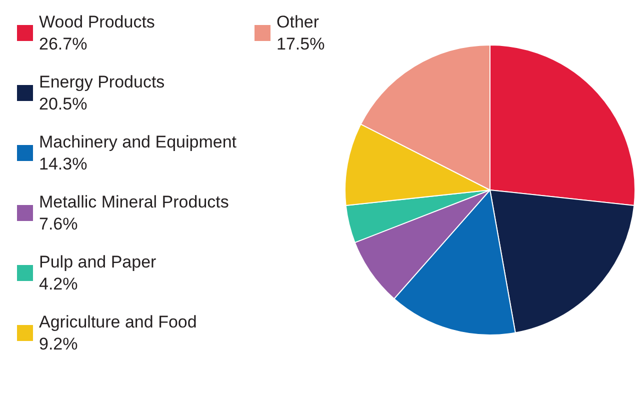 This screenshot has height=415, width=638. I want to click on data-label: 7.6%, so click(58, 224).